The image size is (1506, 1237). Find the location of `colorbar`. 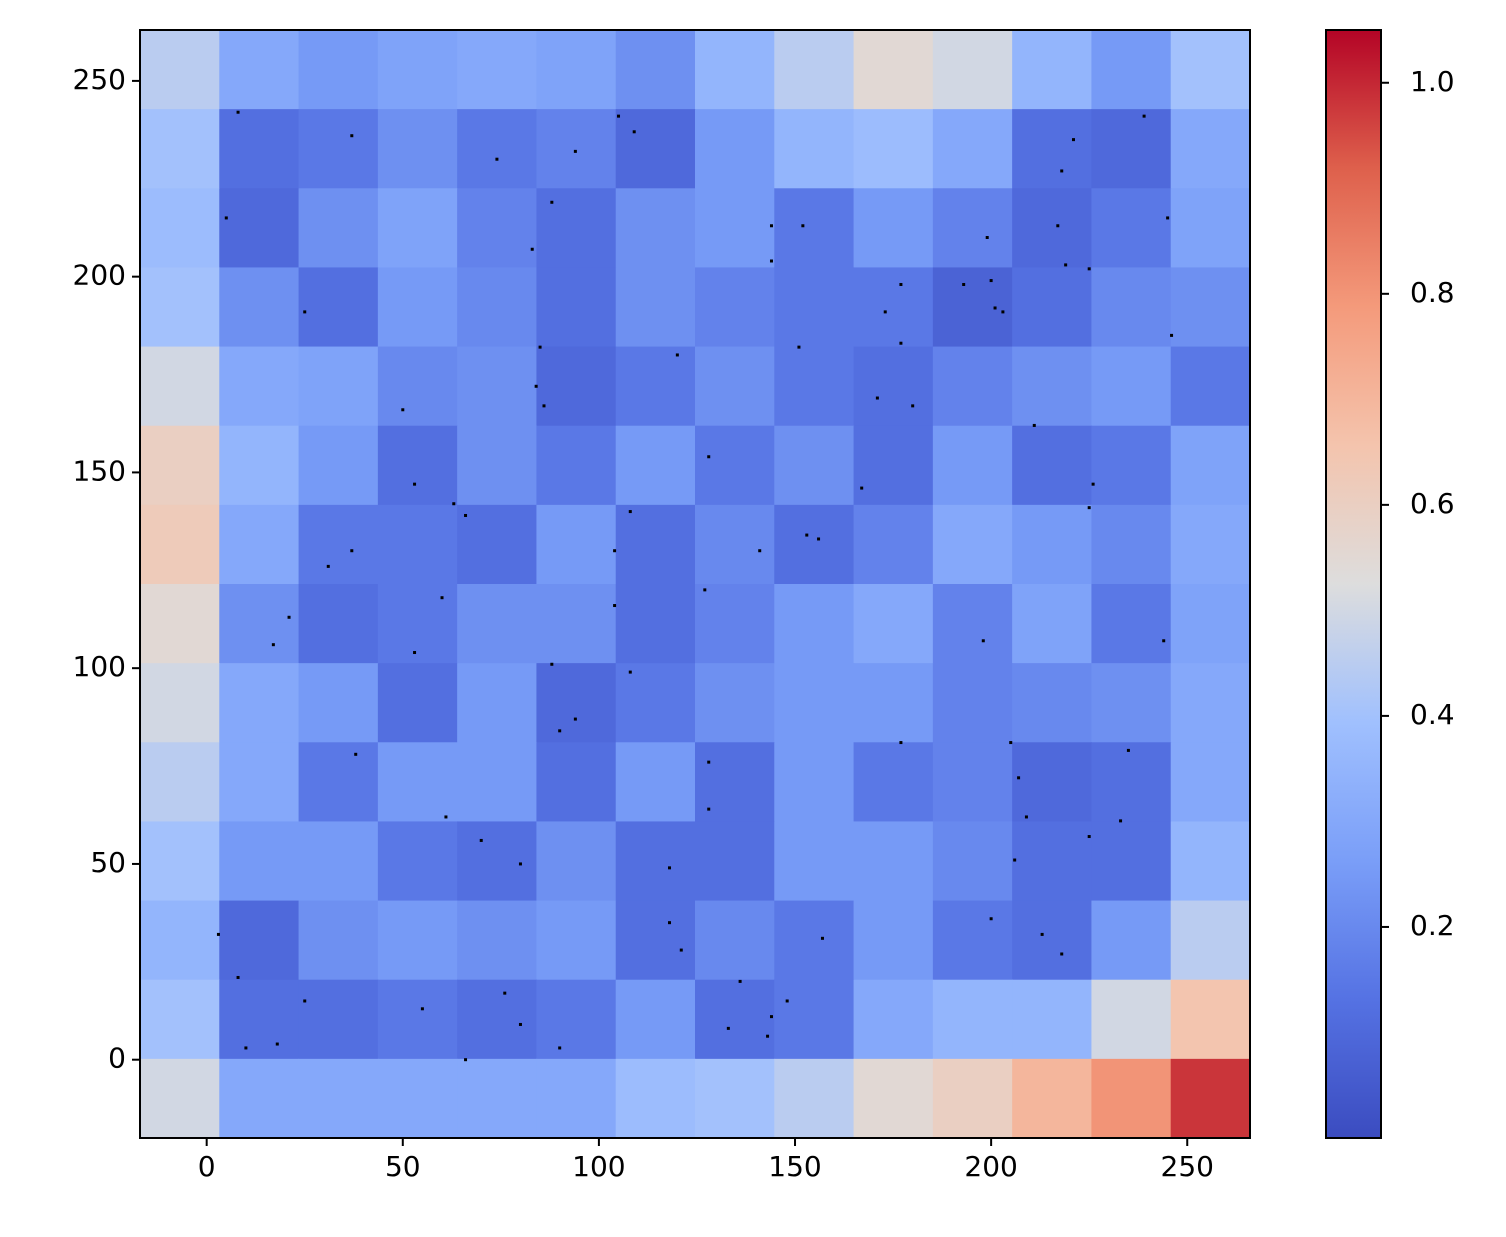

colorbar is located at coordinates (1353, 584).